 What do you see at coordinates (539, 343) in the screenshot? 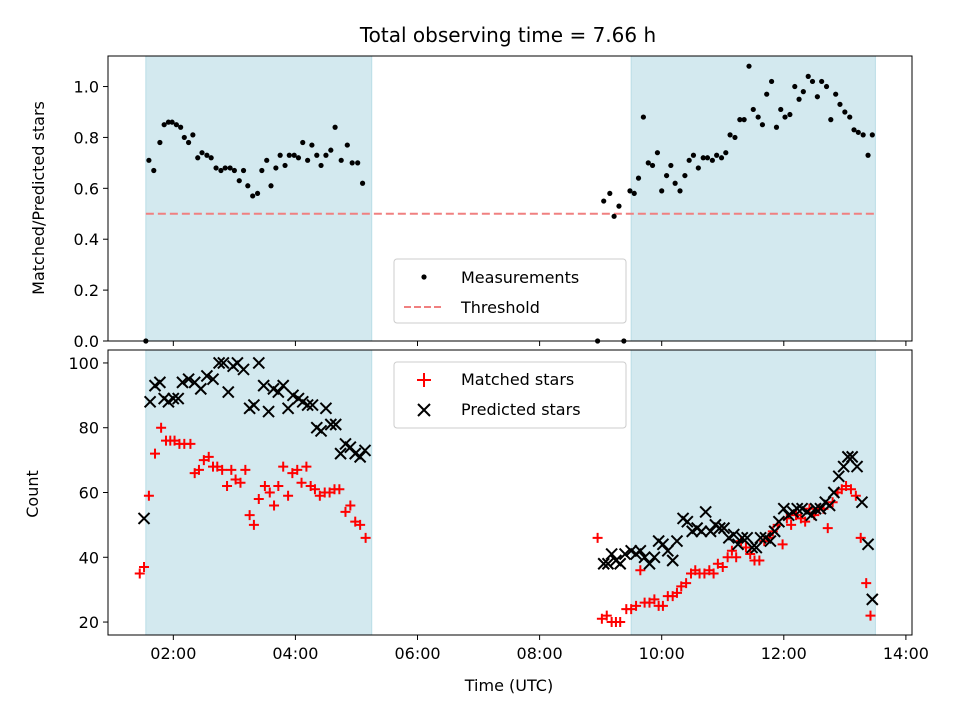
I see `panel-ratio-xticks` at bounding box center [539, 343].